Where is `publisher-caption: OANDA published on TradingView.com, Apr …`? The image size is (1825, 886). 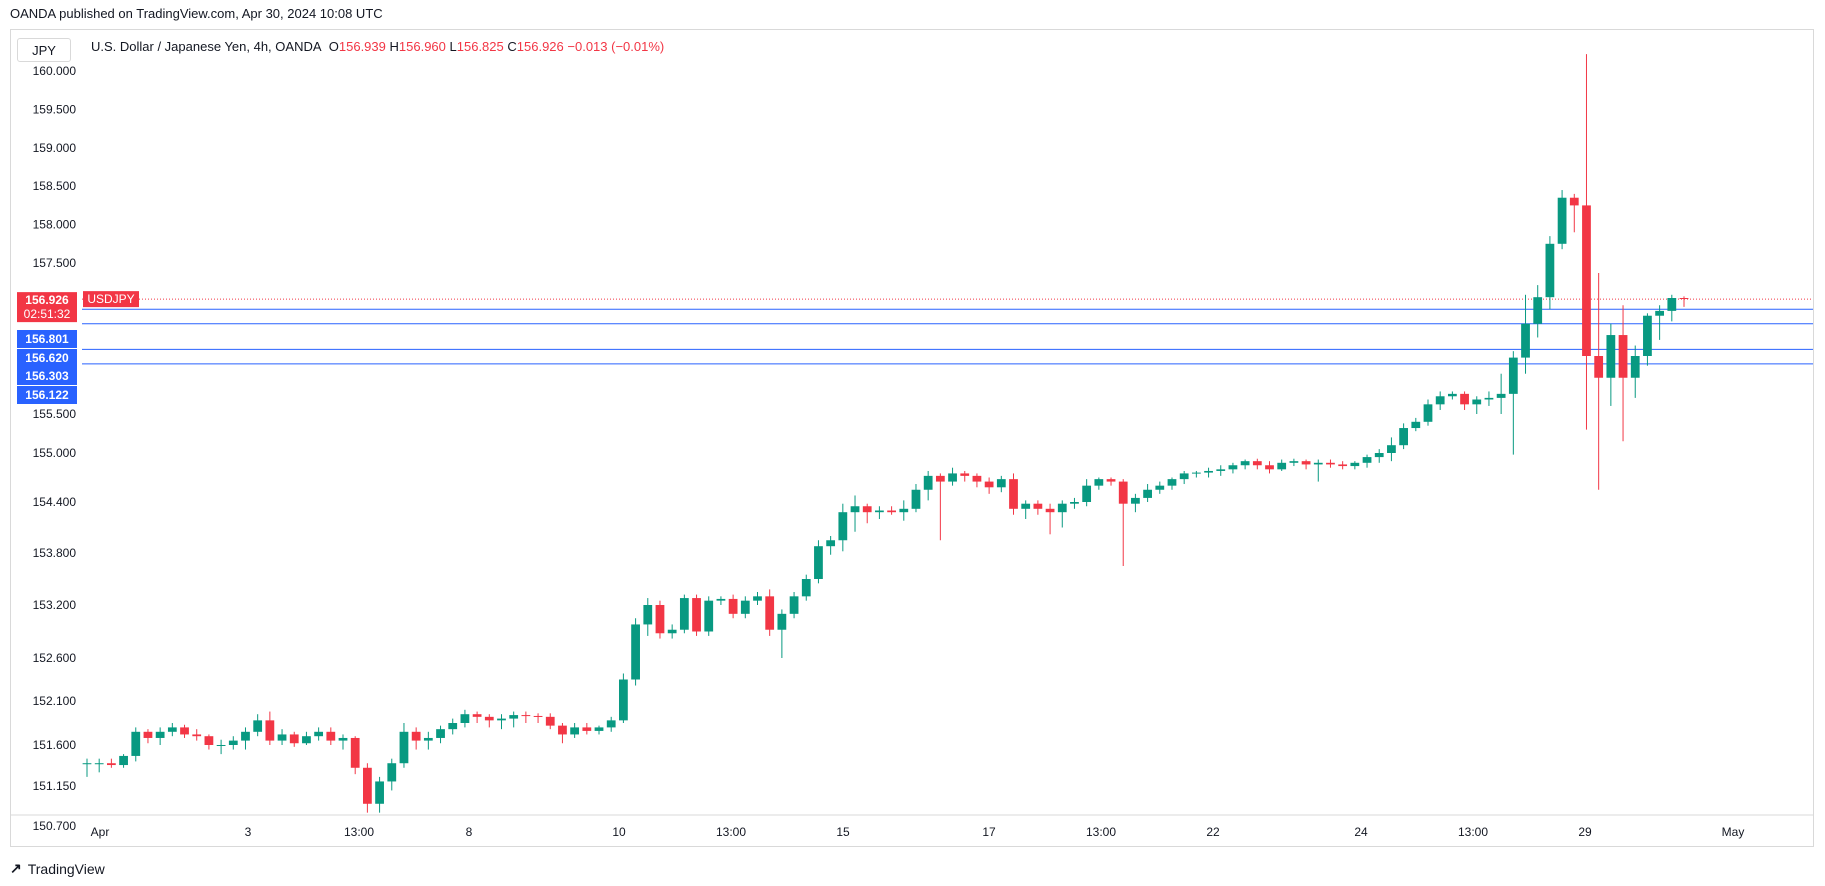 publisher-caption: OANDA published on TradingView.com, Apr … is located at coordinates (196, 13).